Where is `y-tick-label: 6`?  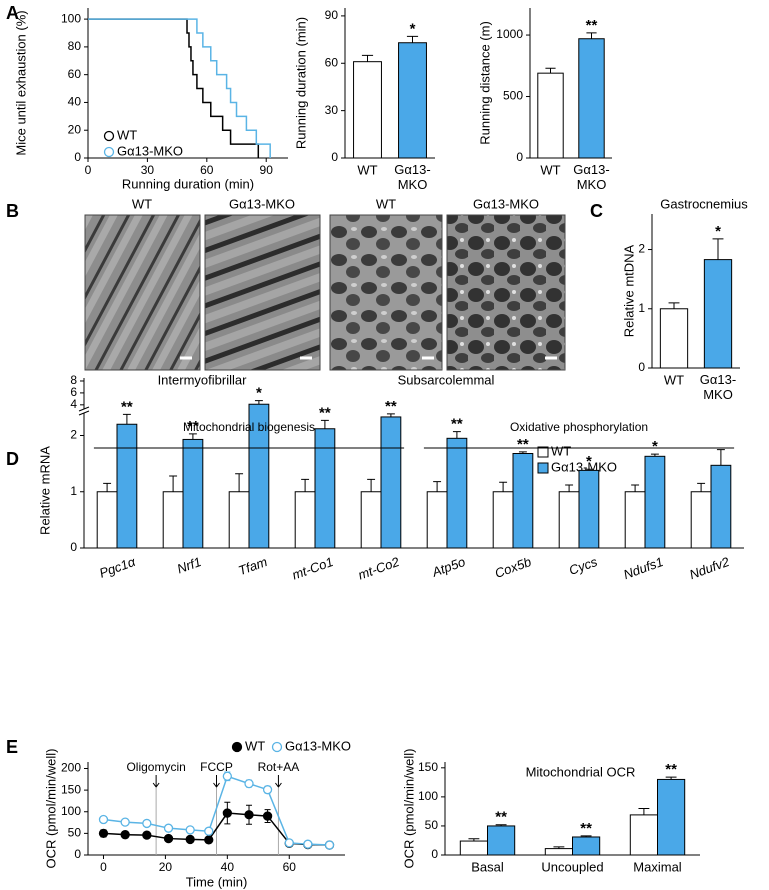 y-tick-label: 6 is located at coordinates (73, 392).